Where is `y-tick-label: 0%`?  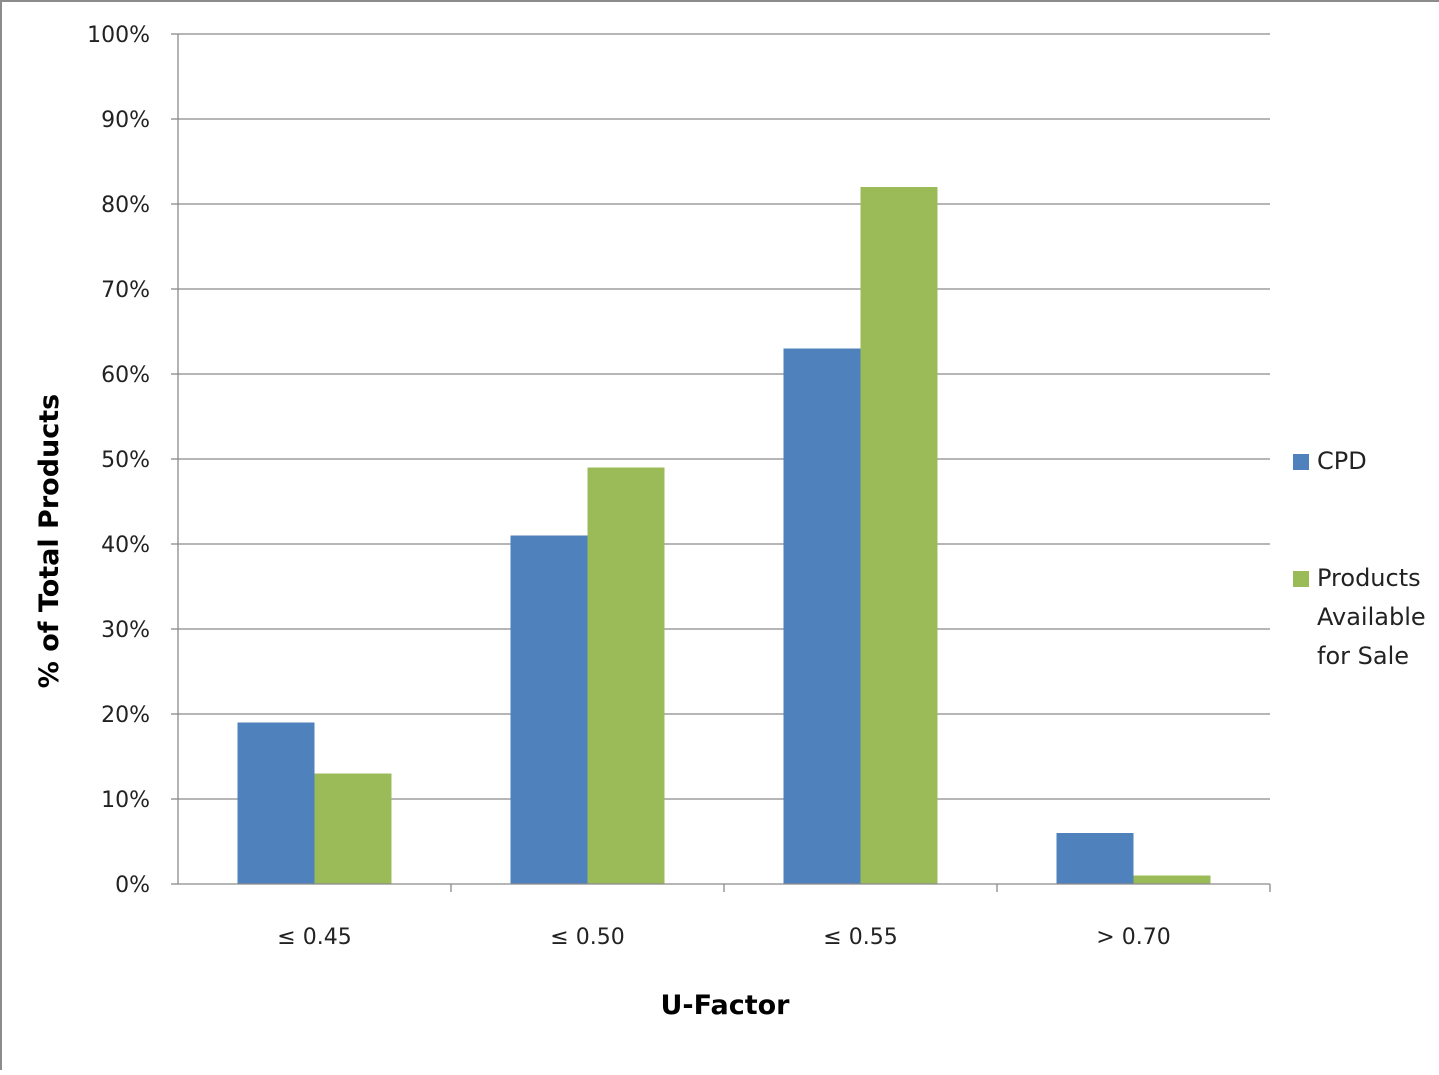
y-tick-label: 0% is located at coordinates (132, 885).